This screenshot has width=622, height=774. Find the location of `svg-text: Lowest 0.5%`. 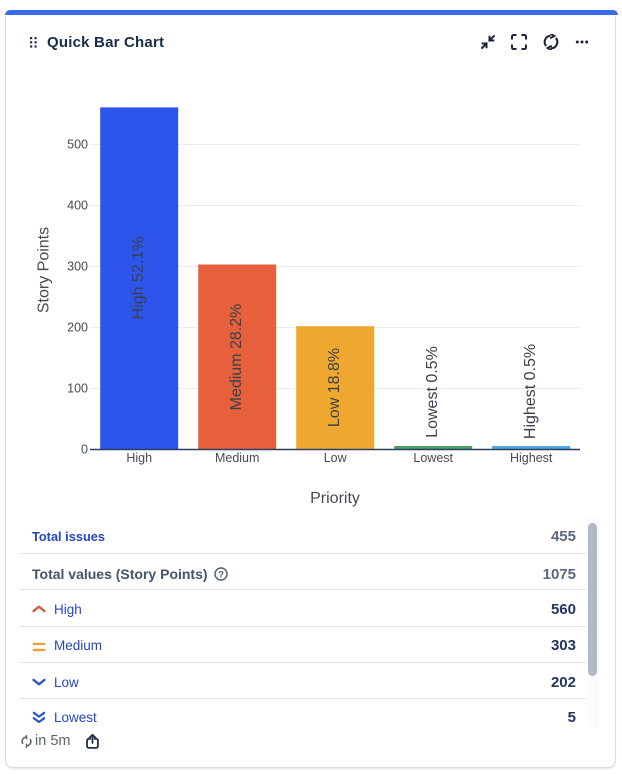

svg-text: Lowest 0.5% is located at coordinates (432, 392).